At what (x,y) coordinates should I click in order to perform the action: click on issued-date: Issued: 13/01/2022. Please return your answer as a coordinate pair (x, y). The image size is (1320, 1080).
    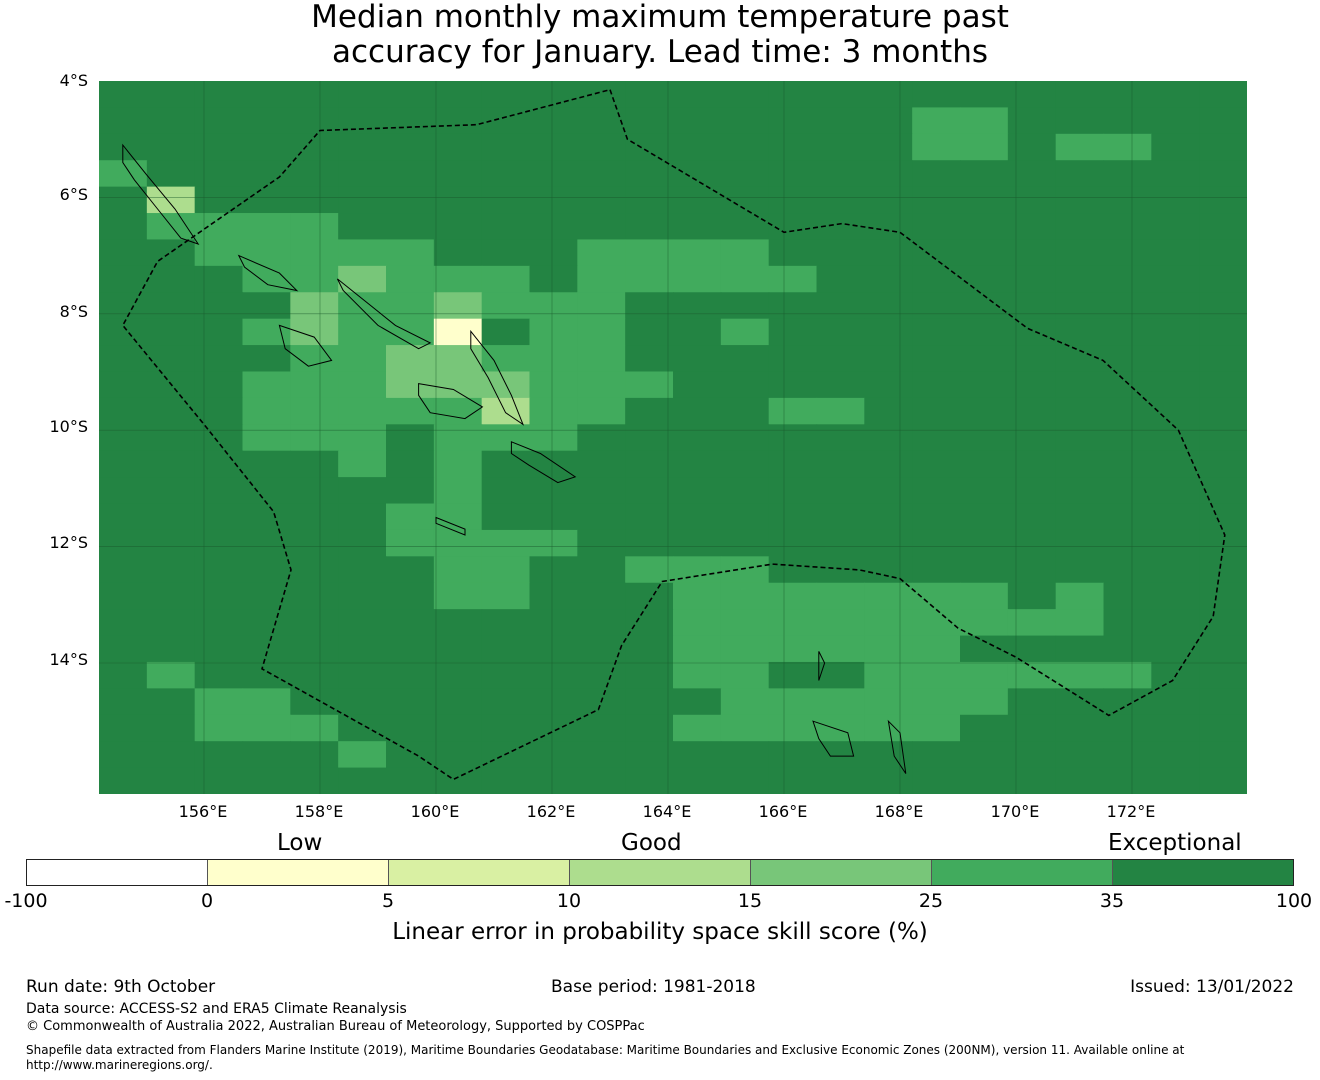
    Looking at the image, I should click on (1212, 987).